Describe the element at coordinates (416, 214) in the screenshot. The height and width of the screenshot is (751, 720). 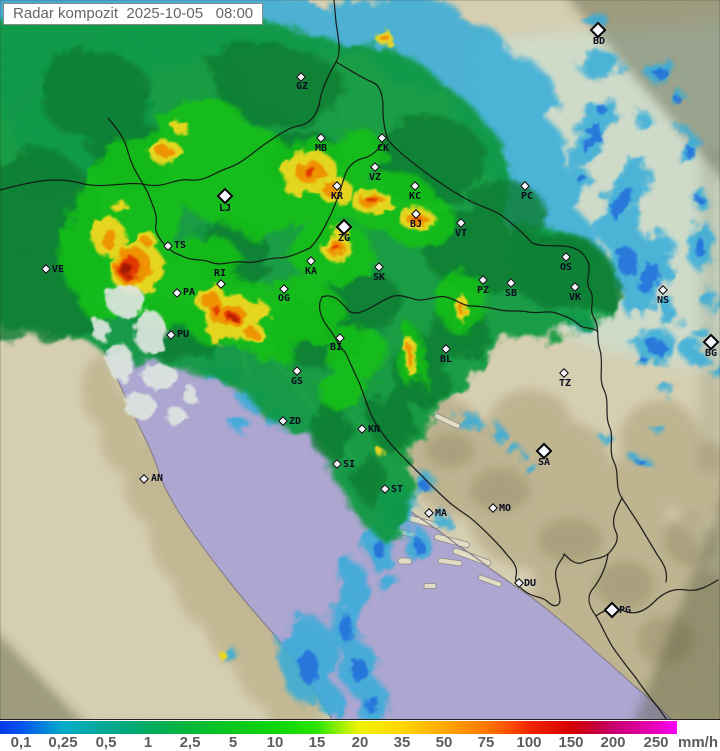
I see `city-marker-BJ` at that location.